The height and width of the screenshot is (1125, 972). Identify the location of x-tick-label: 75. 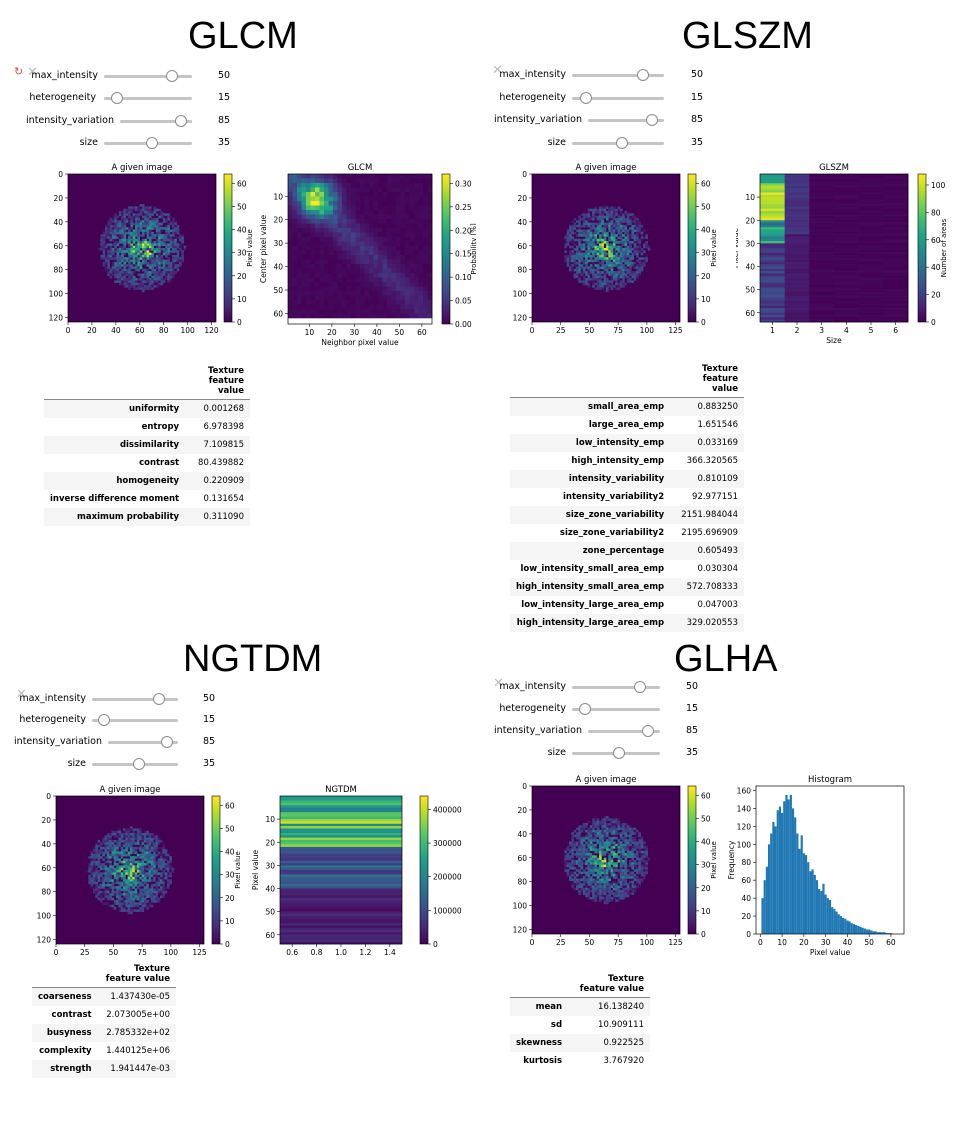
(618, 330).